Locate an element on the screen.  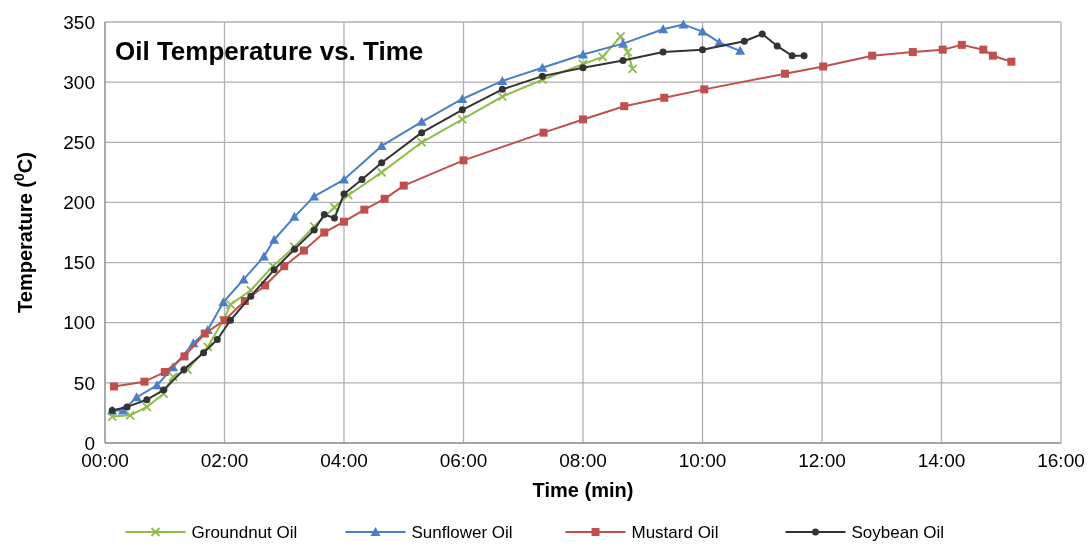
y-tick-label: 50 is located at coordinates (84, 383).